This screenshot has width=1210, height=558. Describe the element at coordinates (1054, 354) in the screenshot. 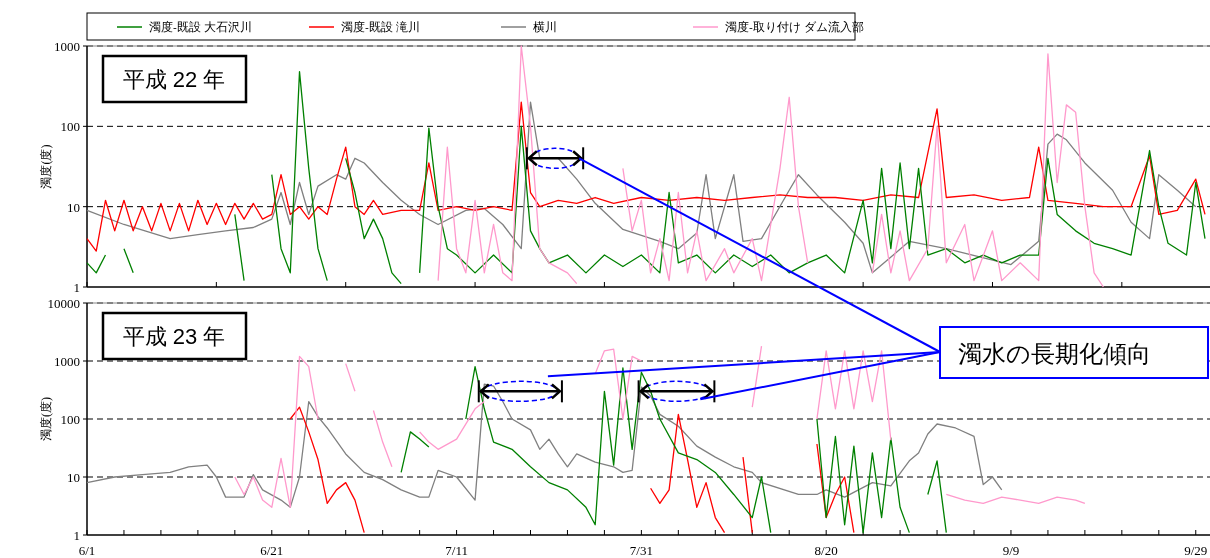

I see `annotation: 濁水の長期化傾向` at that location.